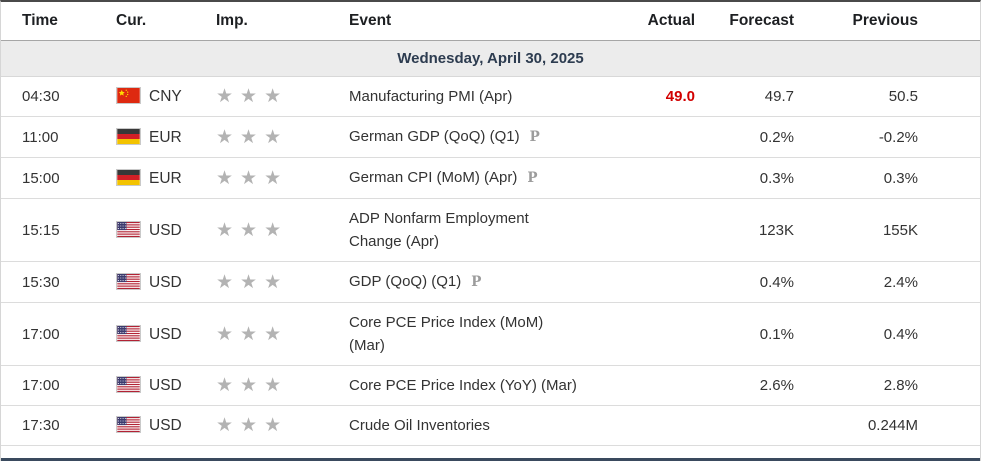  I want to click on forecast-value: 49.7, so click(751, 96).